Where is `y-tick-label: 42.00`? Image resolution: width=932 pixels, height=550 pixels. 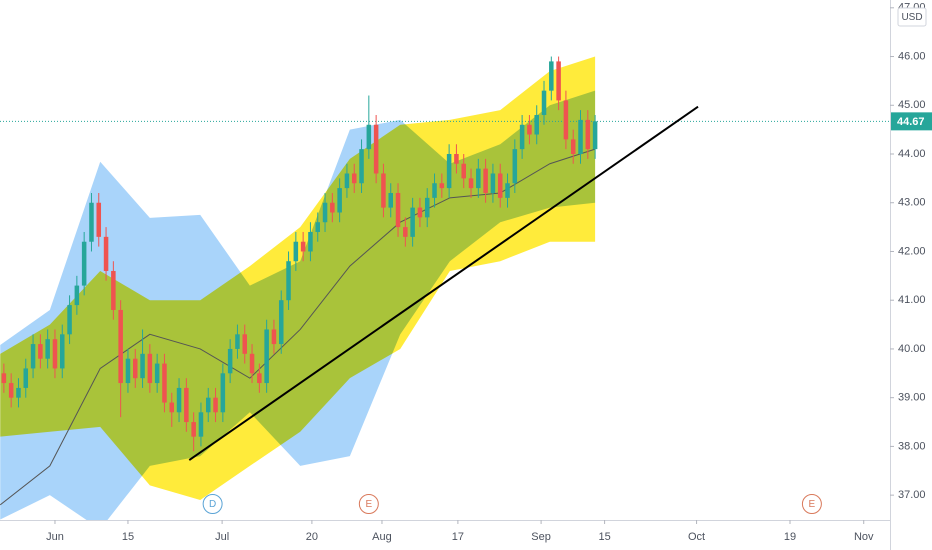 y-tick-label: 42.00 is located at coordinates (912, 251).